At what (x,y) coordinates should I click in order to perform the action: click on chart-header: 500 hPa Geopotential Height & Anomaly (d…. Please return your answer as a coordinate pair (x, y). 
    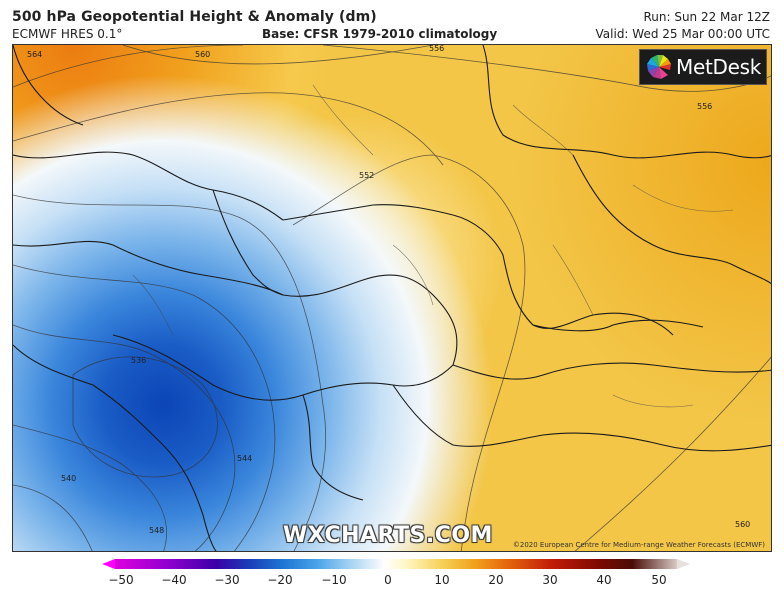
    Looking at the image, I should click on (392, 22).